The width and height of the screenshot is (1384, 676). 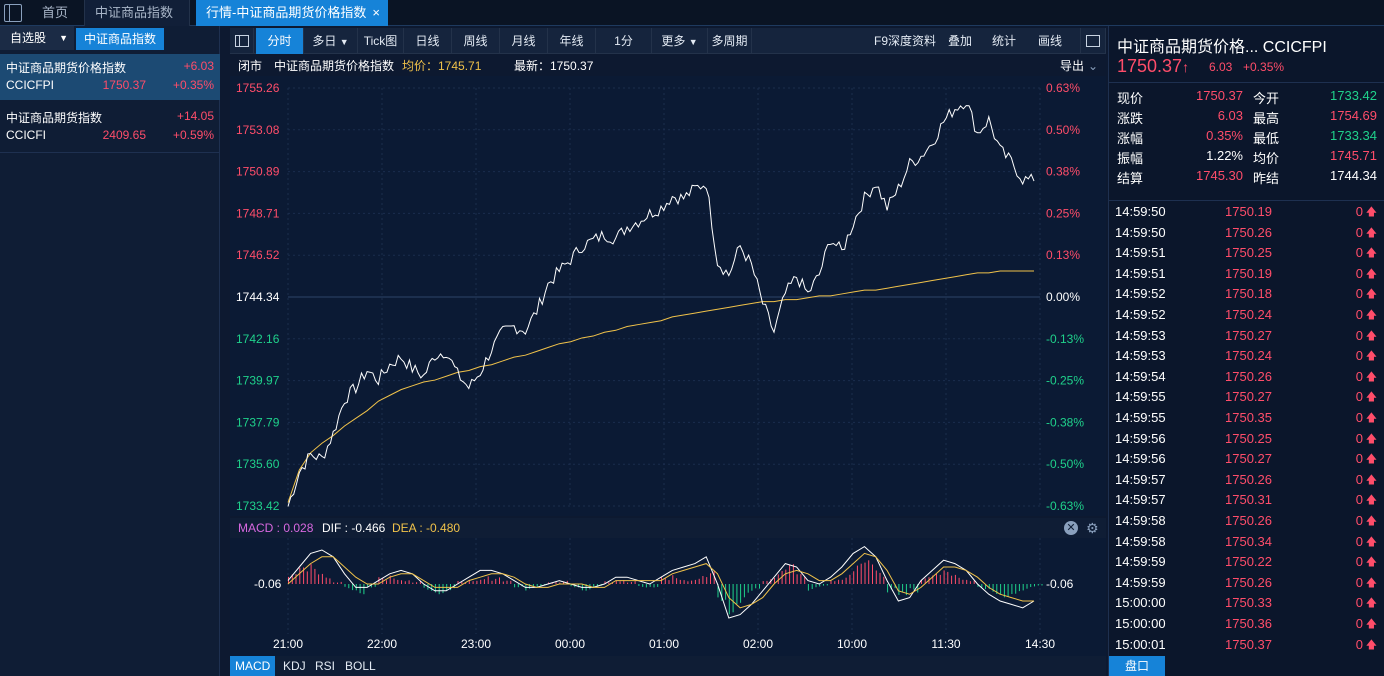 What do you see at coordinates (428, 41) in the screenshot?
I see `btn-daily: 日线` at bounding box center [428, 41].